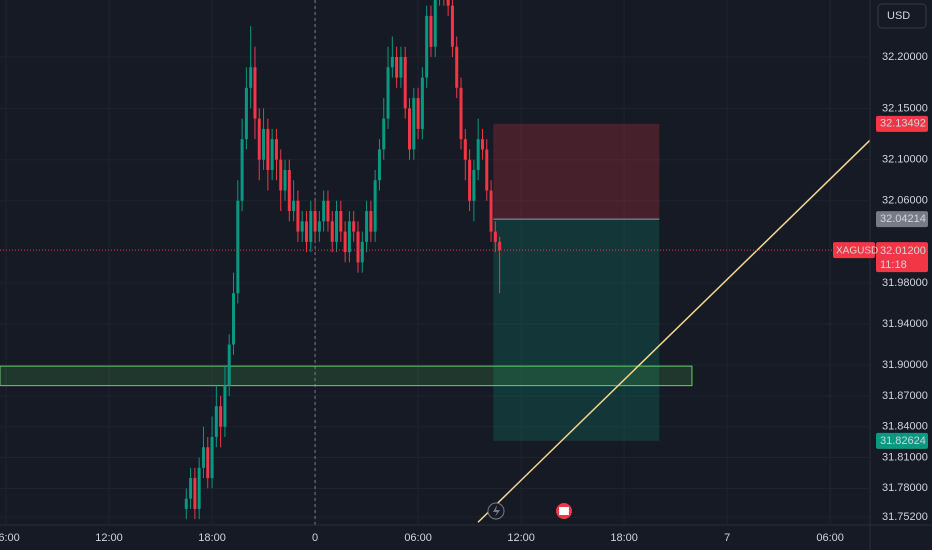 This screenshot has width=932, height=550. I want to click on symbol-badge, so click(854, 250).